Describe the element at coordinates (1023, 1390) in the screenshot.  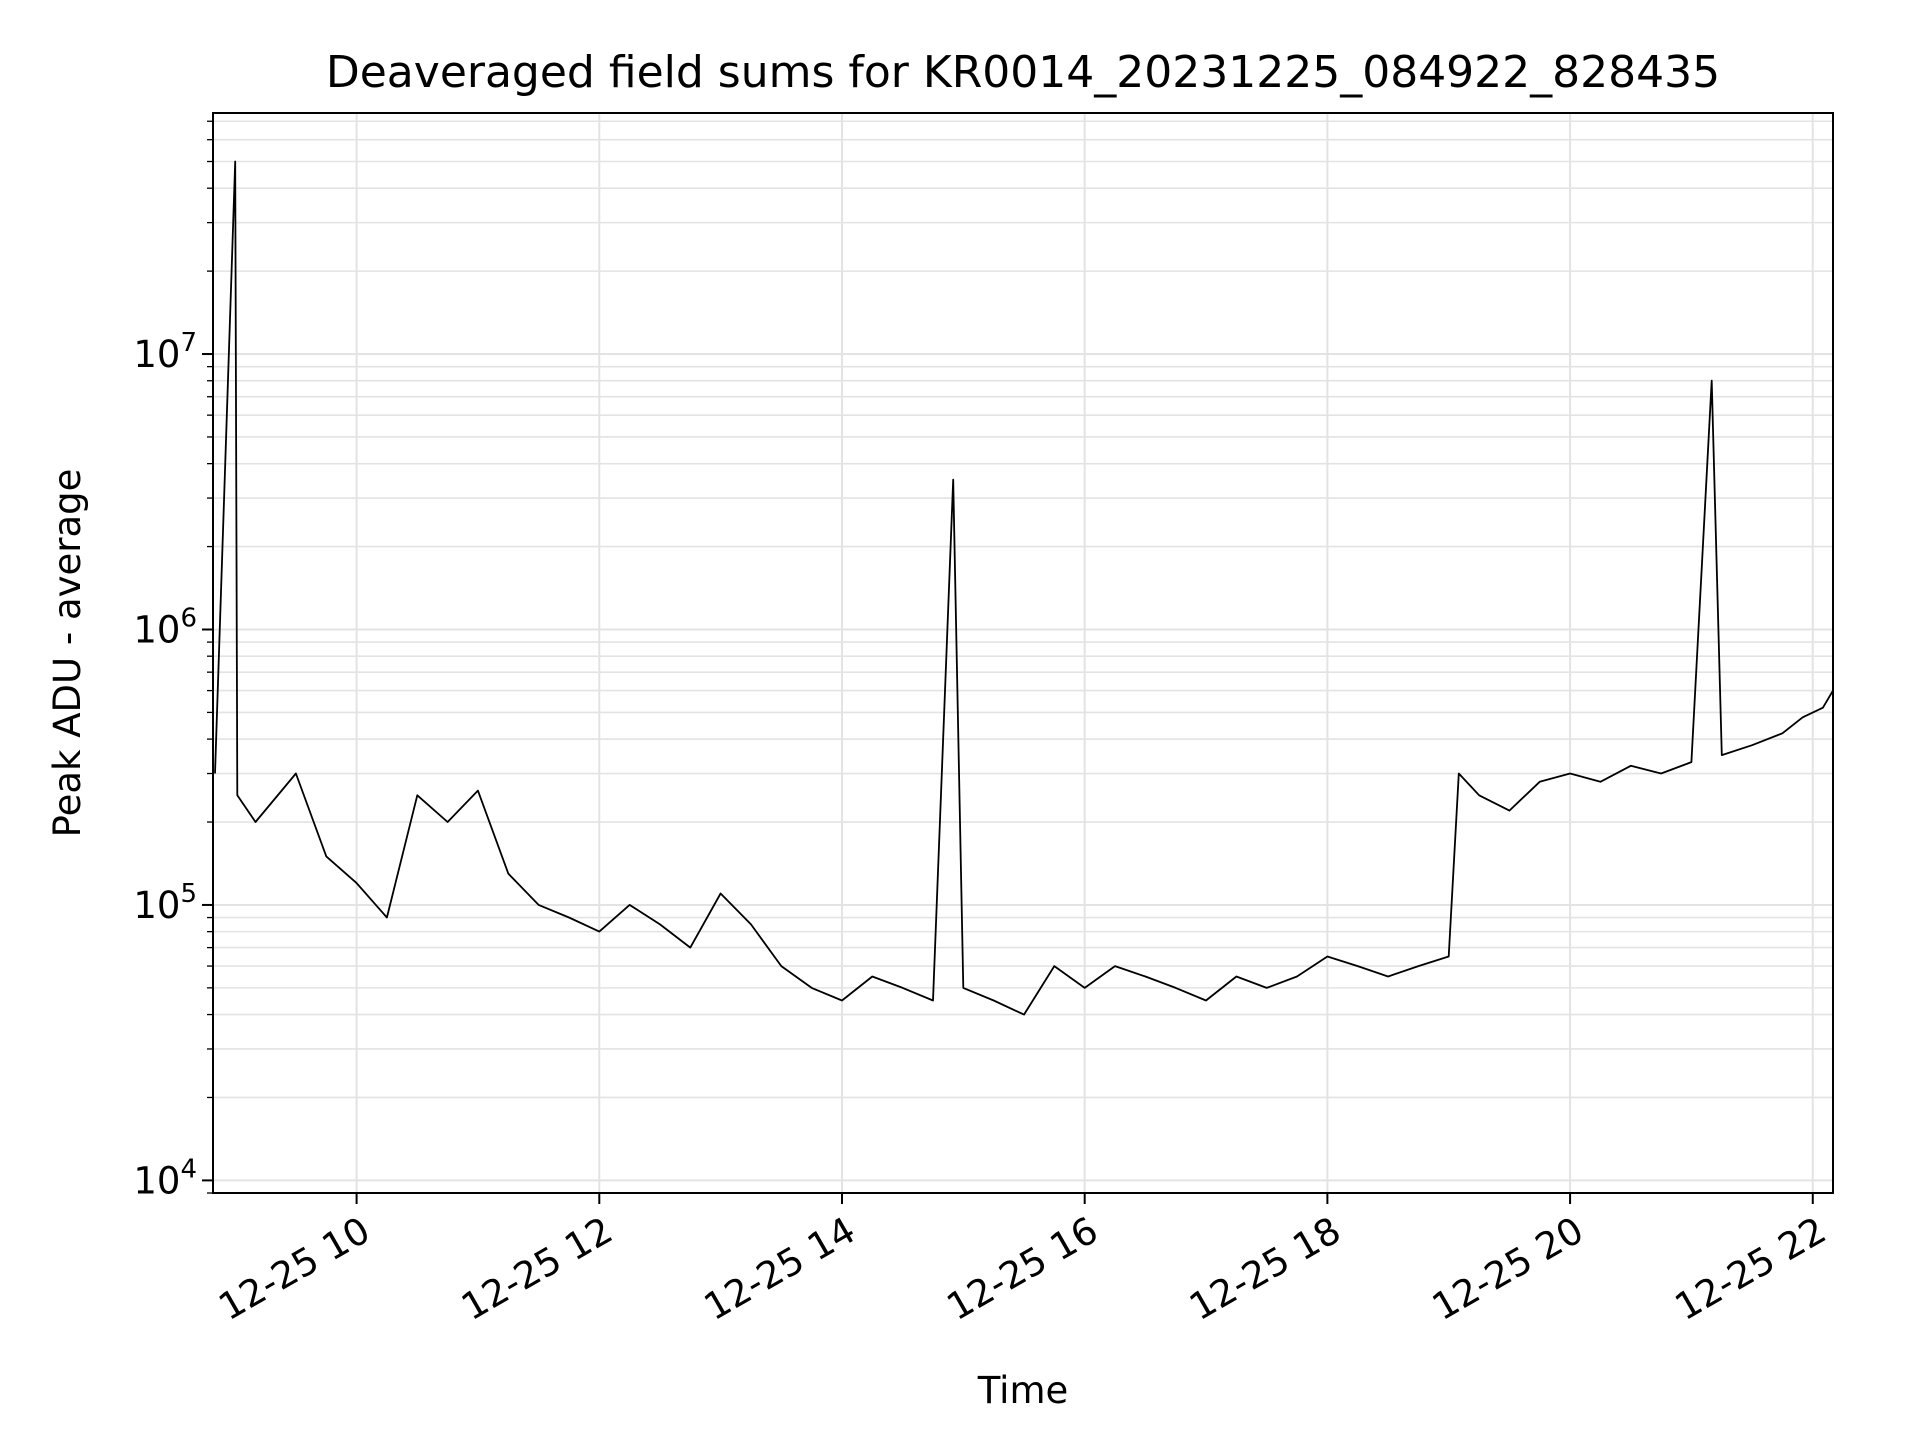
I see `x-axis-label: Time` at that location.